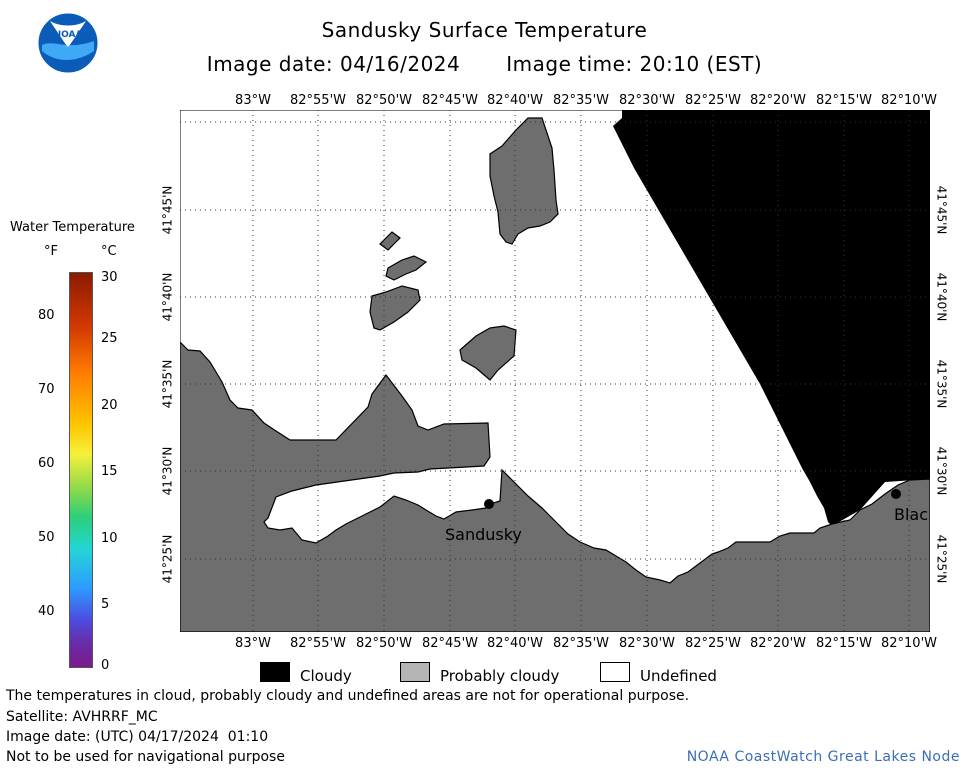 This screenshot has width=969, height=773. I want to click on f-tick: 80, so click(46, 315).